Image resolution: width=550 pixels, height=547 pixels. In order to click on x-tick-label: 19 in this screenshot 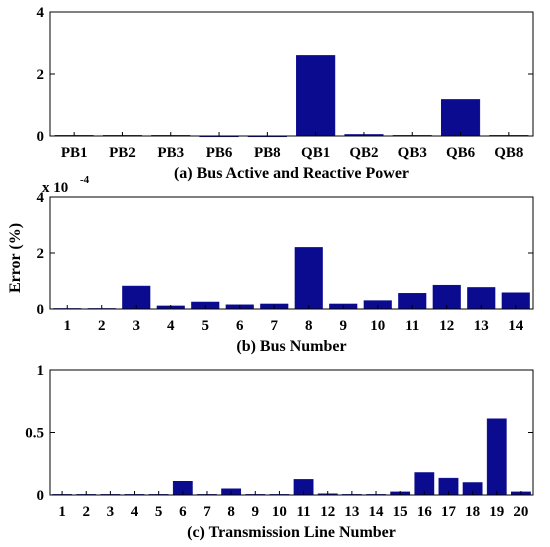, I will do `click(496, 512)`.